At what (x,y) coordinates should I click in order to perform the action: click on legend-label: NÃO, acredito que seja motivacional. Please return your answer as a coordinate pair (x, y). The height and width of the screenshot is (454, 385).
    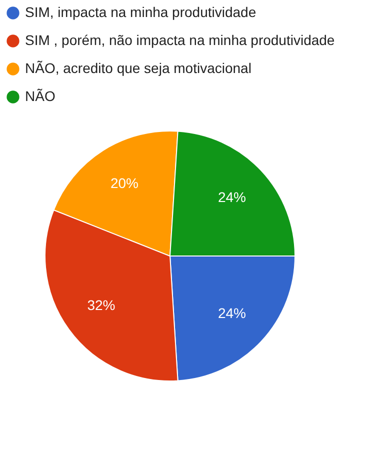
    Looking at the image, I should click on (138, 68).